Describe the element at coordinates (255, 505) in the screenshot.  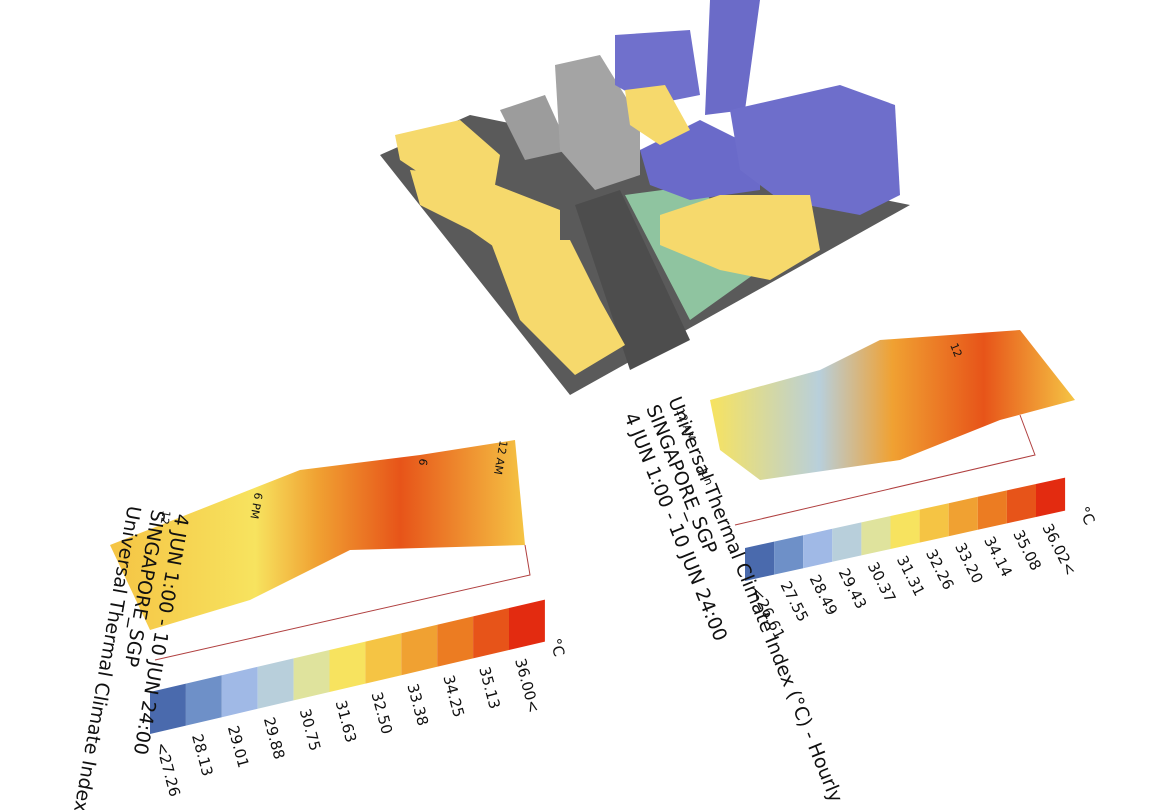
I see `axis-label: 6 PM` at that location.